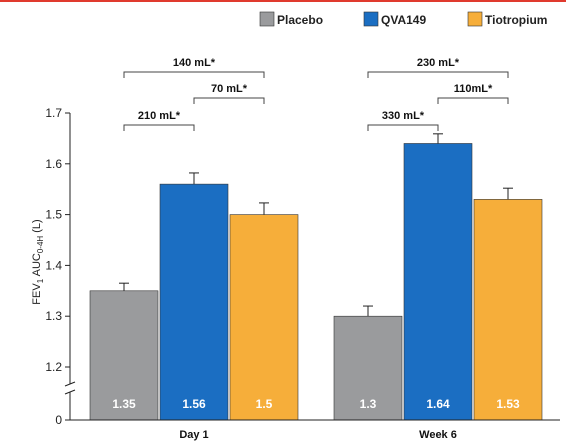 Image resolution: width=566 pixels, height=442 pixels. I want to click on y-tick-label: 0, so click(58, 420).